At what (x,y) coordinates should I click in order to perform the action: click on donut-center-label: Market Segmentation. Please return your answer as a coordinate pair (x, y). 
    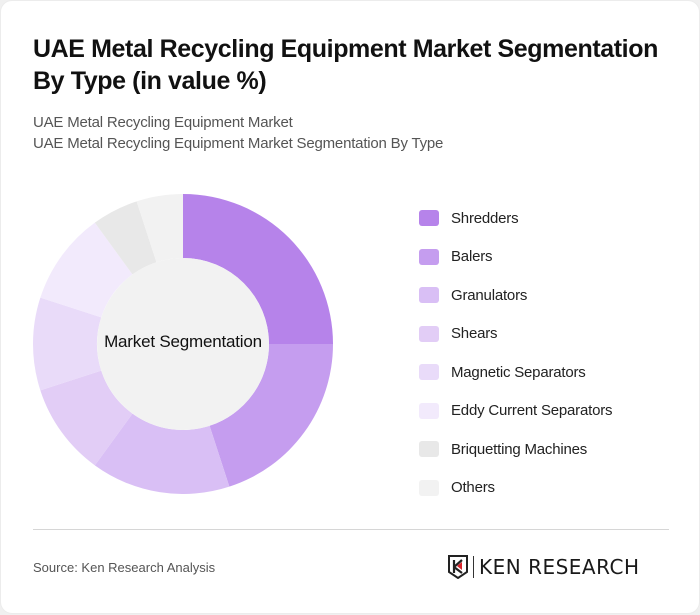
    Looking at the image, I should click on (183, 341).